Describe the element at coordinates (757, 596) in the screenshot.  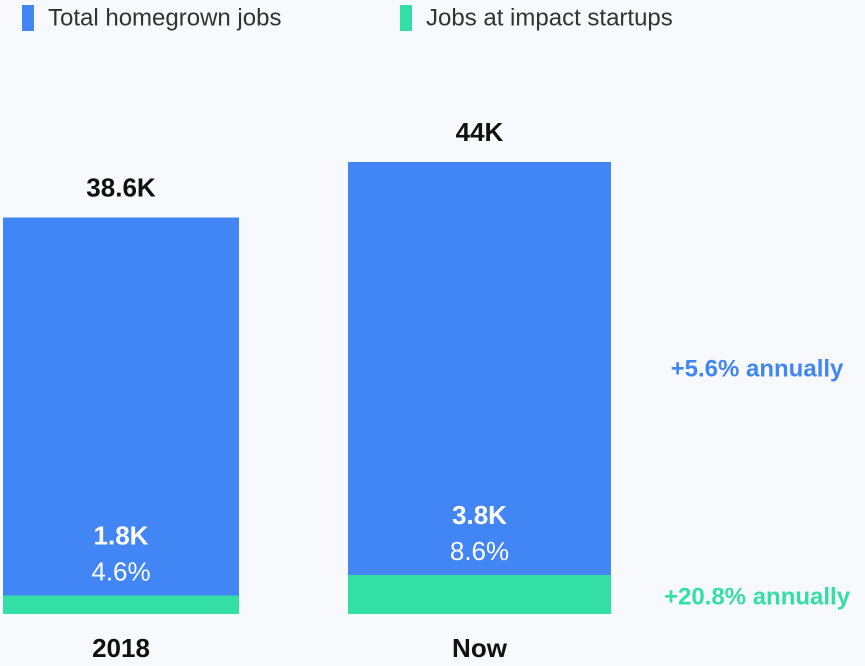
I see `impact-growth-annotation: +20.8% annually` at that location.